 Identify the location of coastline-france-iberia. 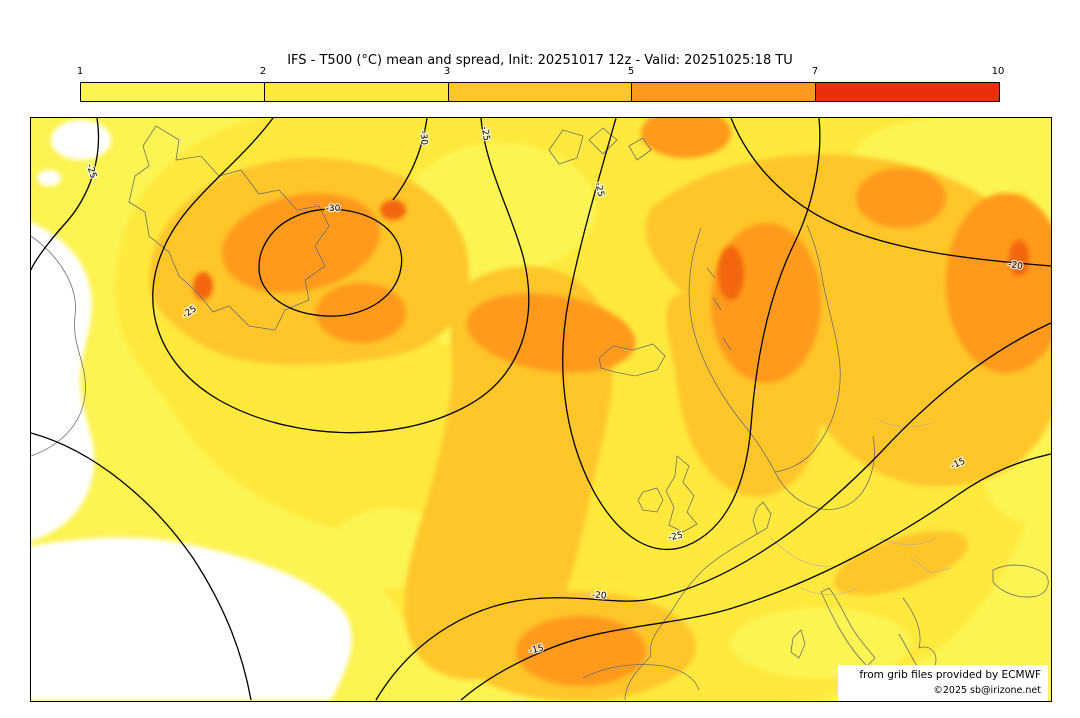
(670, 617).